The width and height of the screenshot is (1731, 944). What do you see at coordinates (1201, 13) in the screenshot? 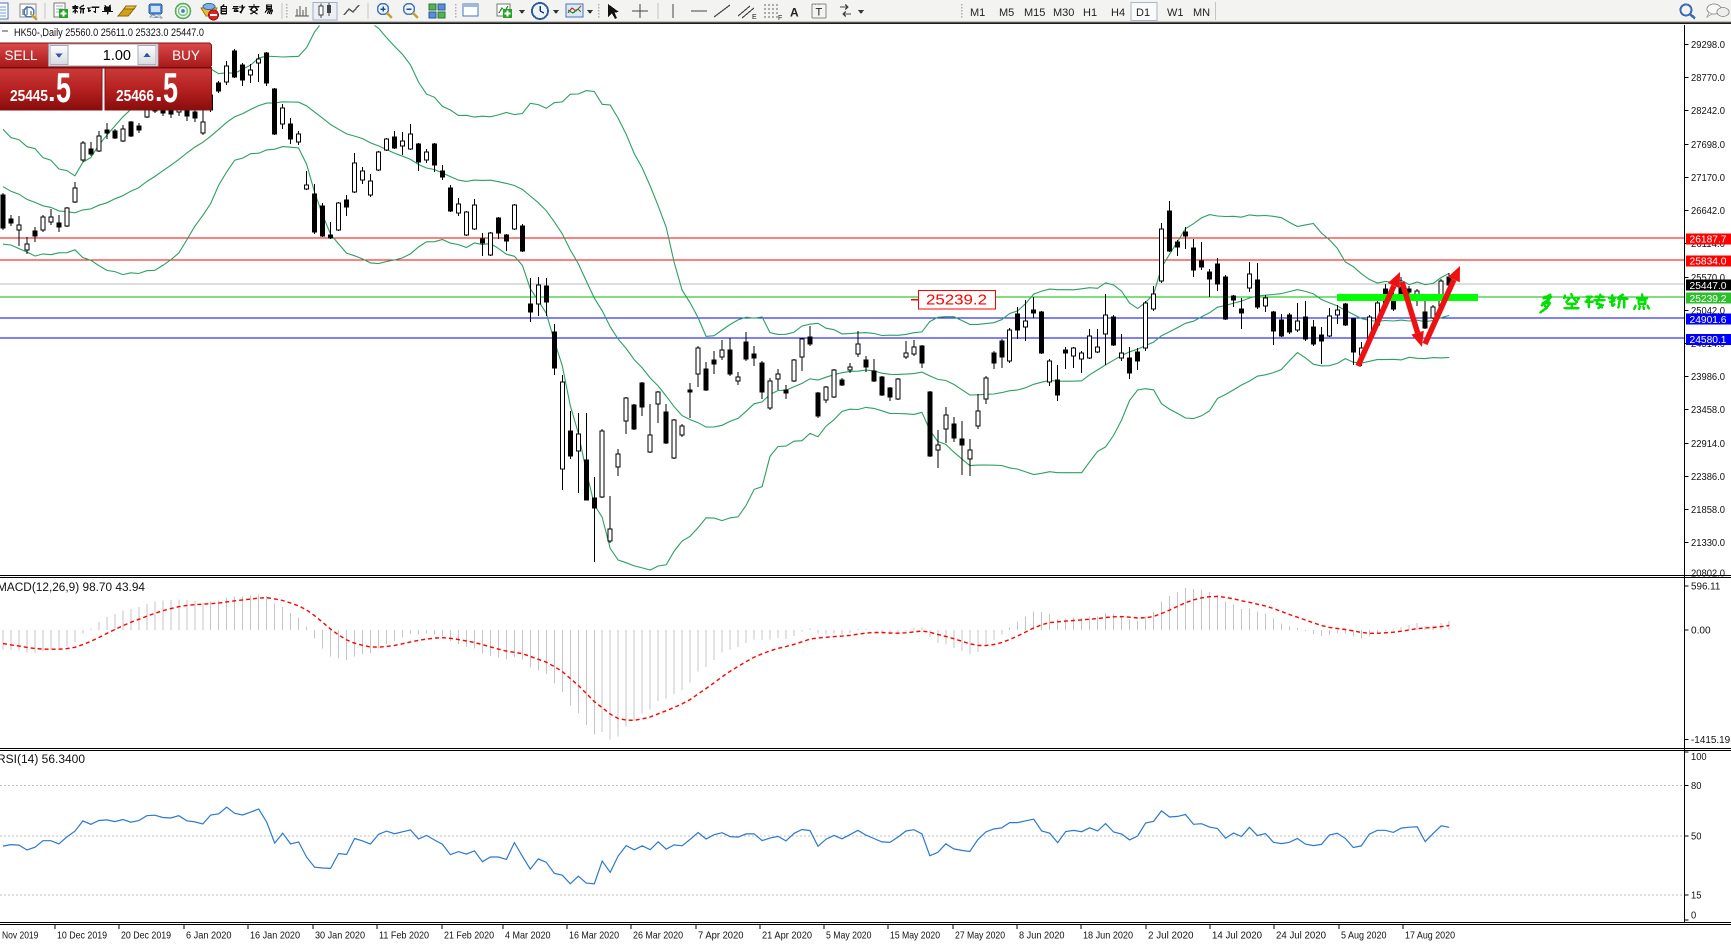
I see `svg-text: MN` at bounding box center [1201, 13].